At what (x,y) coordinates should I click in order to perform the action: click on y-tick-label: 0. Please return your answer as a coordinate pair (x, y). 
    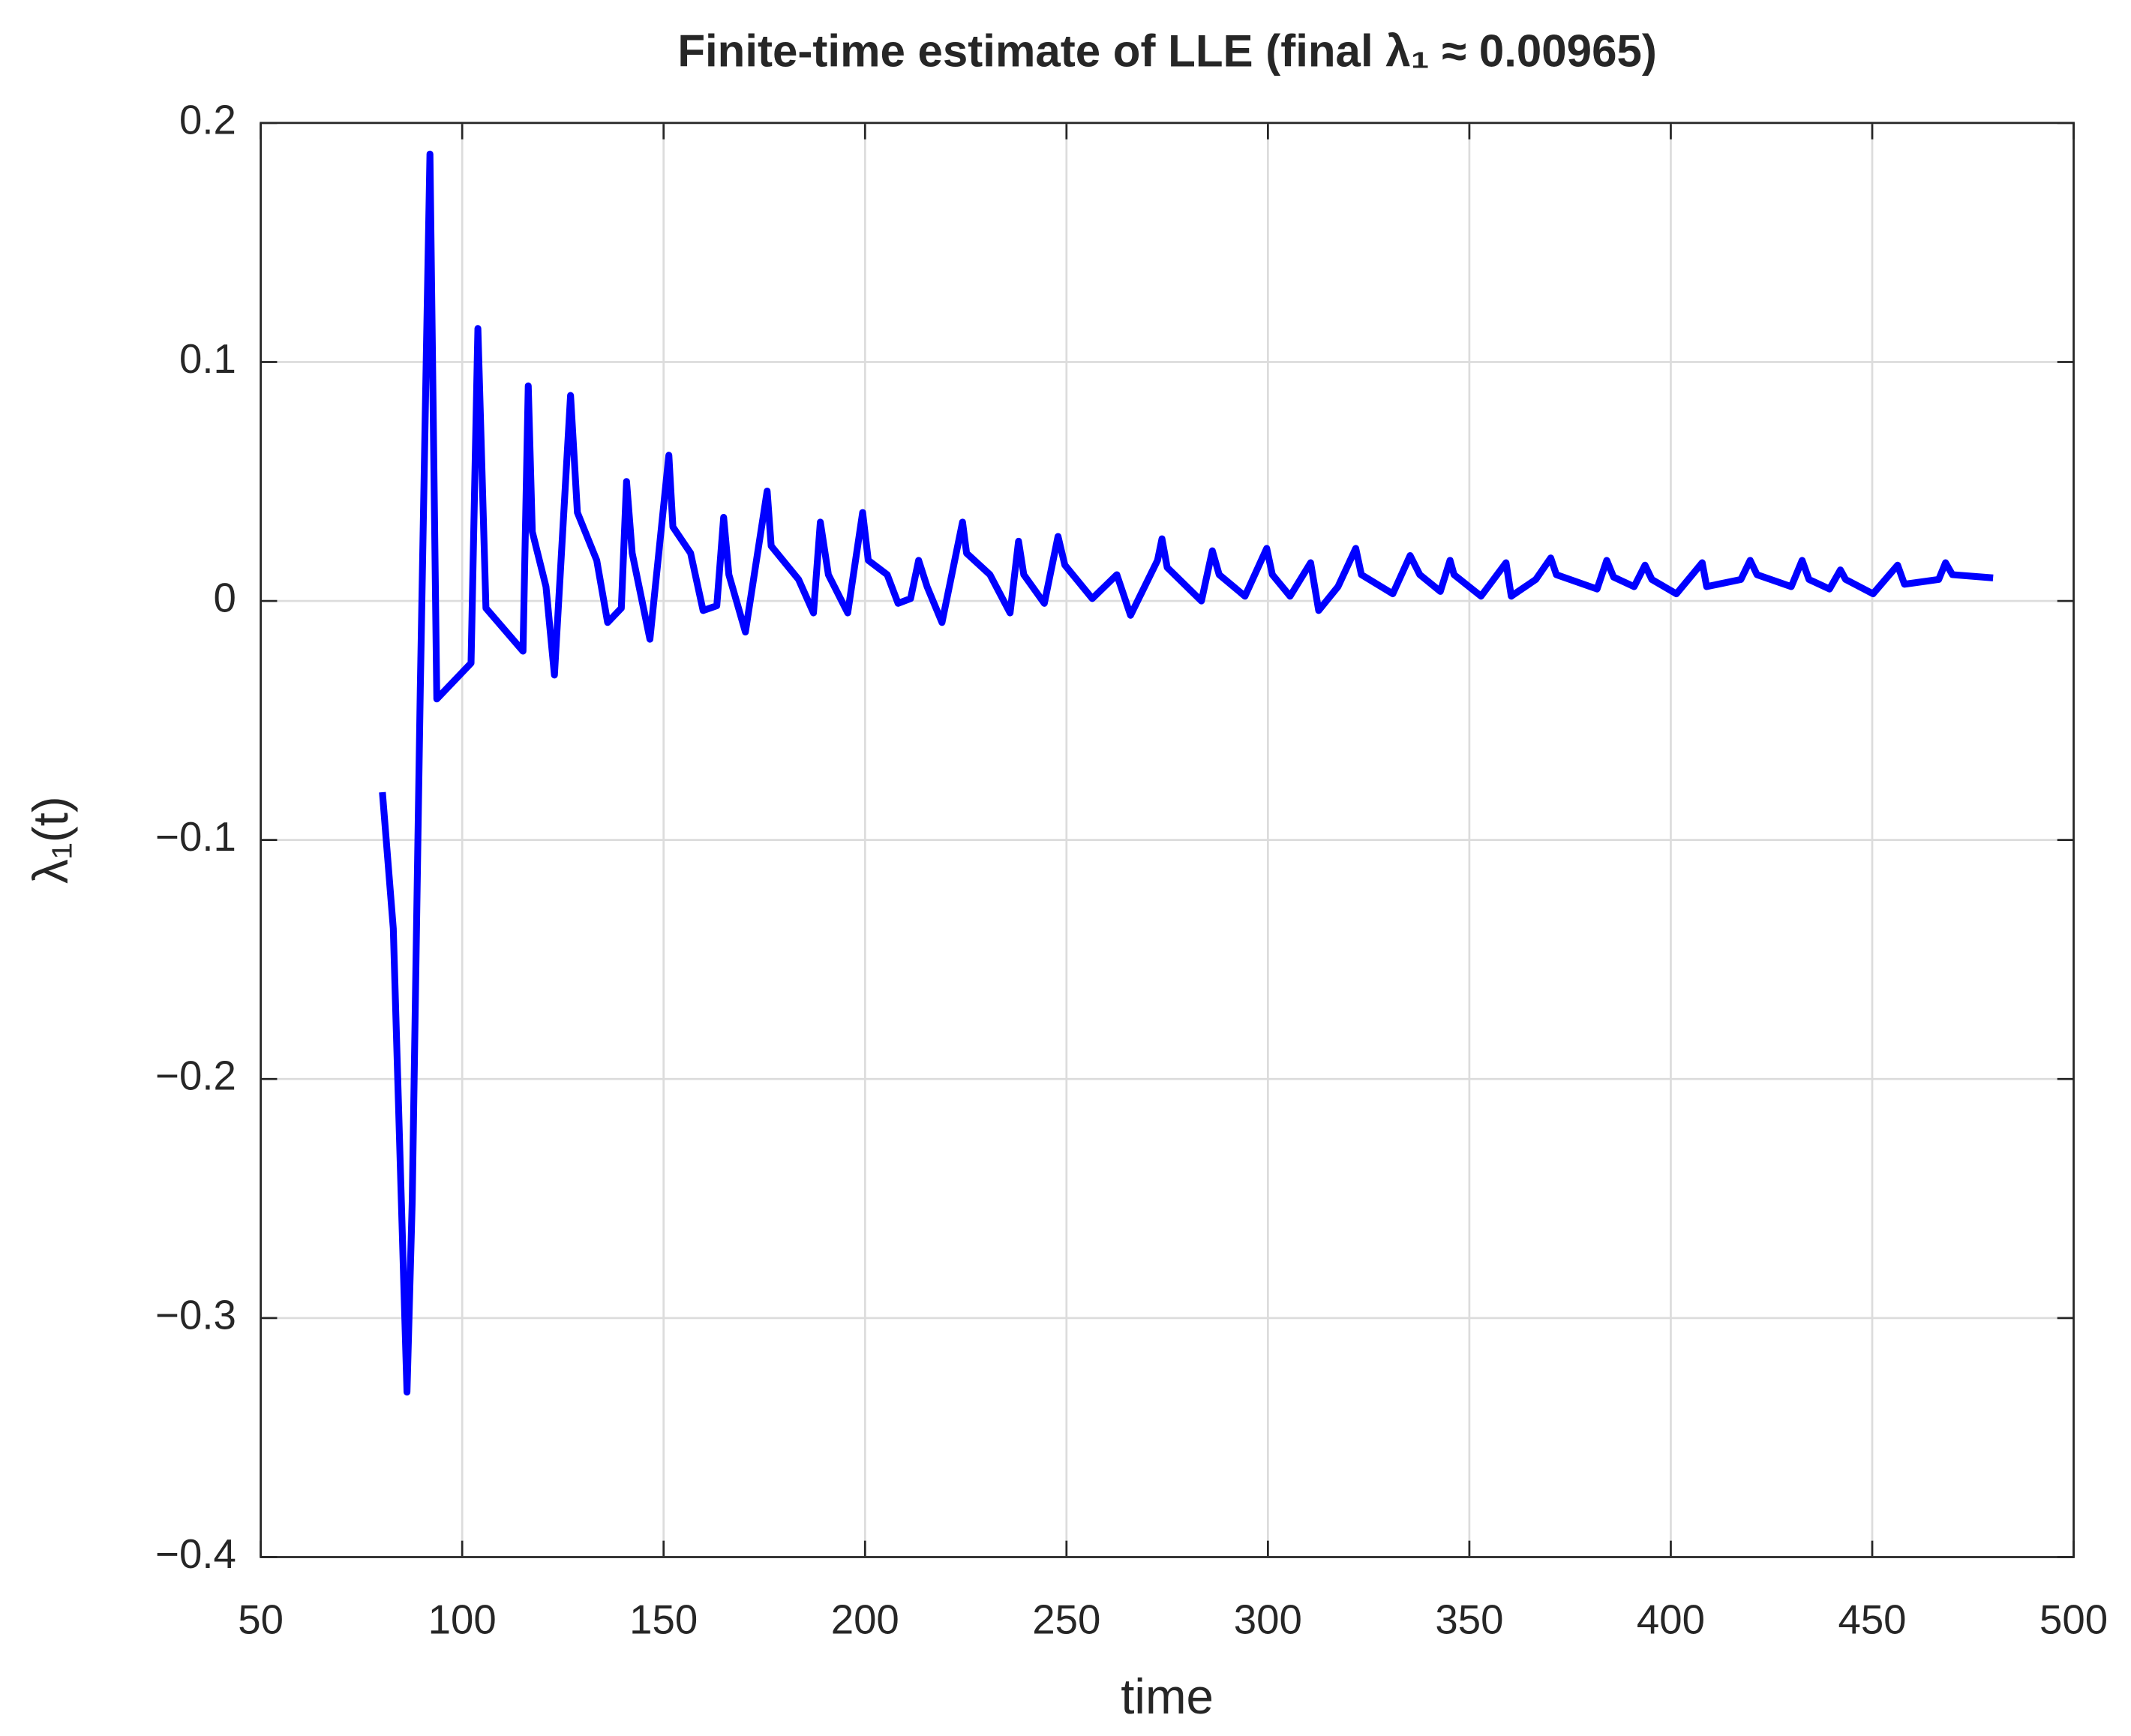
    Looking at the image, I should click on (224, 597).